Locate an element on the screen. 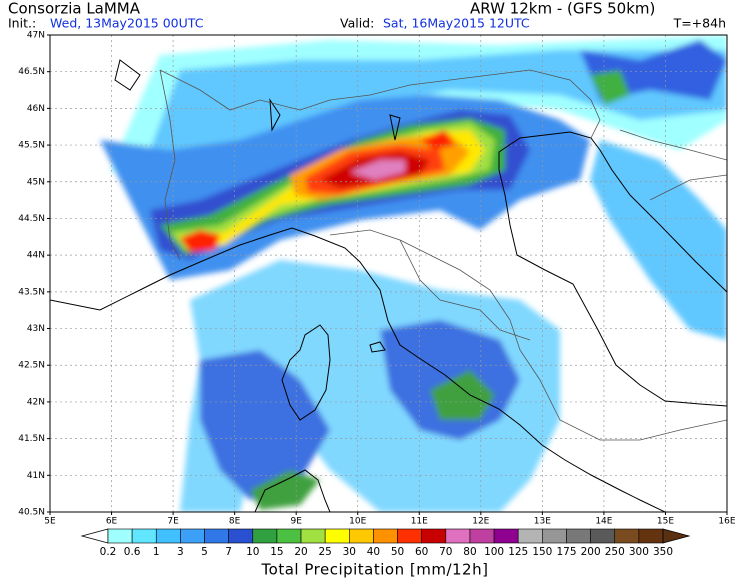 This screenshot has width=751, height=580. lat-label: 46N is located at coordinates (36, 109).